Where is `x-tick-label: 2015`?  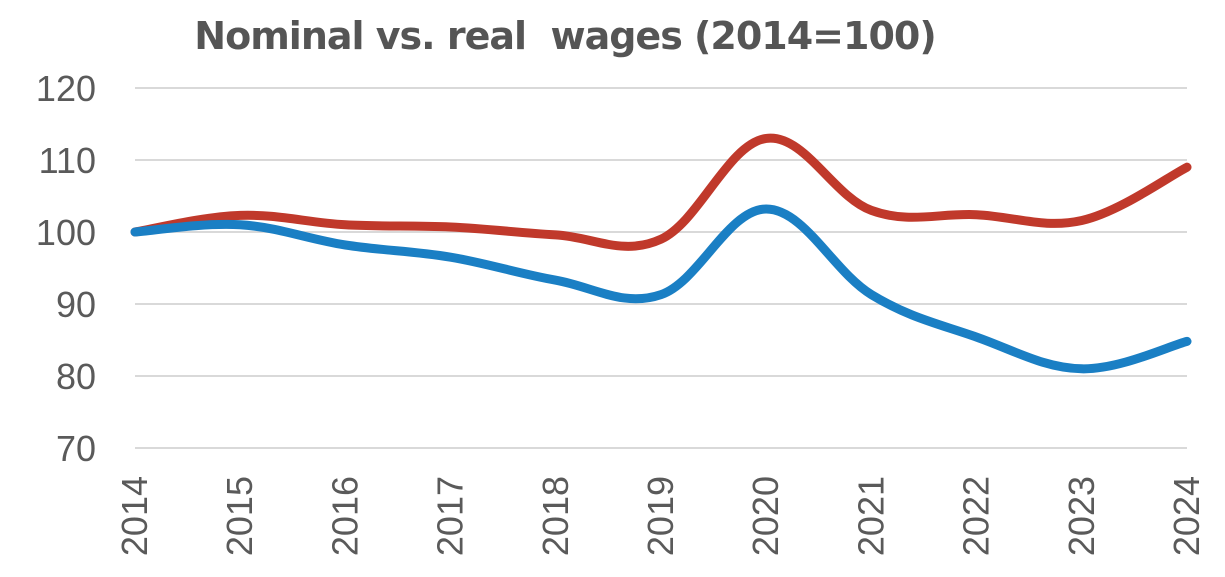 x-tick-label: 2015 is located at coordinates (239, 516).